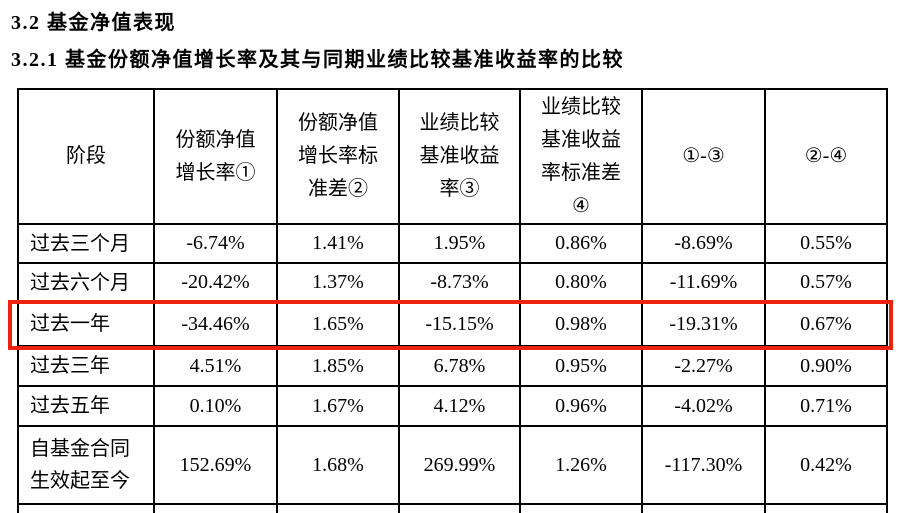 The width and height of the screenshot is (901, 513). Describe the element at coordinates (338, 324) in the screenshot. I see `cell-value: 1.65%` at that location.